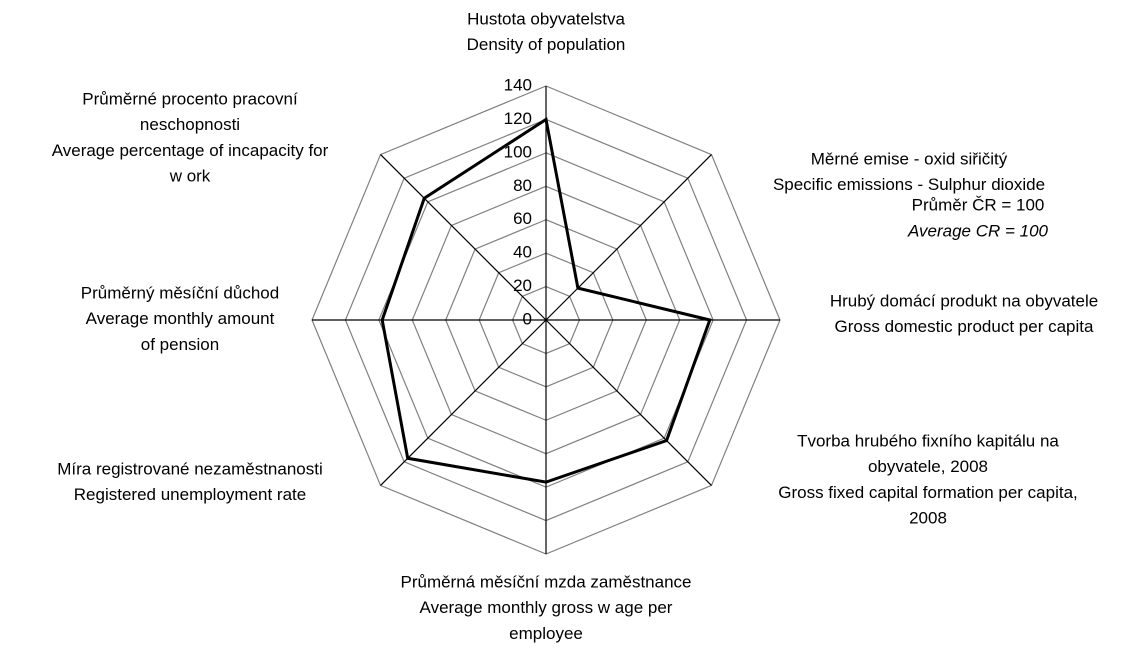 The width and height of the screenshot is (1134, 651). Describe the element at coordinates (190, 494) in the screenshot. I see `category-label: Registered unemployment rate` at that location.